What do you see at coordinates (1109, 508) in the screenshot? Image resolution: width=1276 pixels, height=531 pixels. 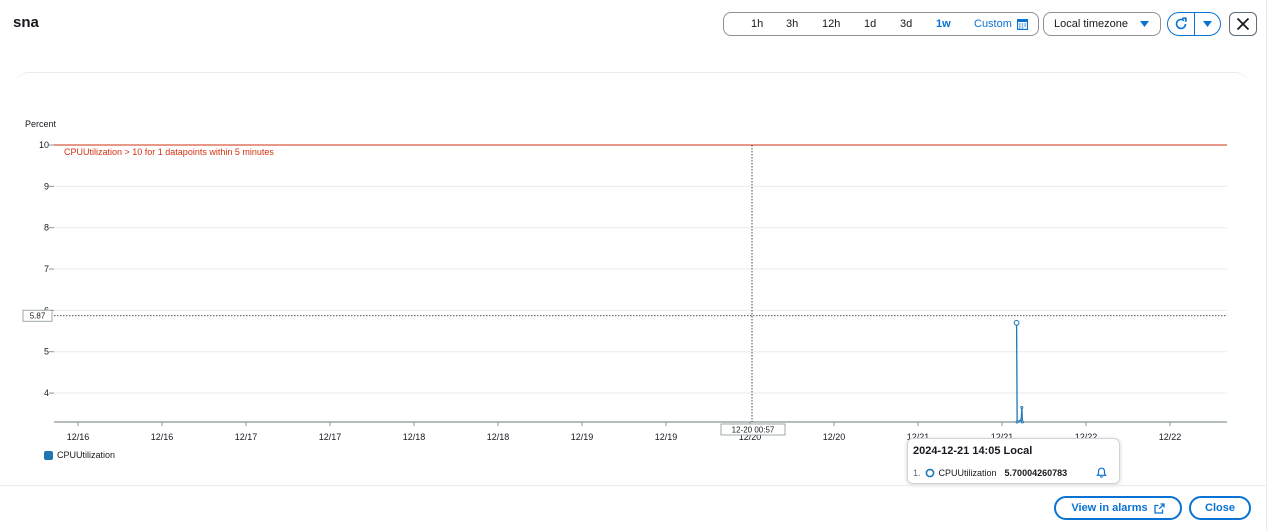 I see `view-in-alarms-label: View in alarms` at bounding box center [1109, 508].